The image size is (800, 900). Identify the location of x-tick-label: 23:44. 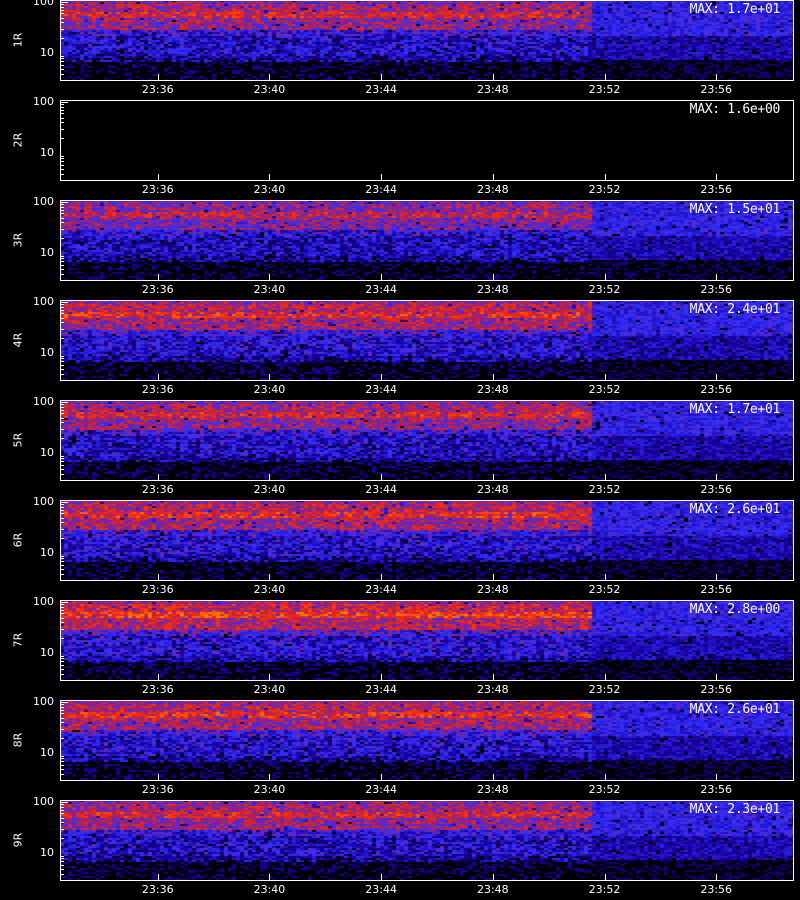
(381, 889).